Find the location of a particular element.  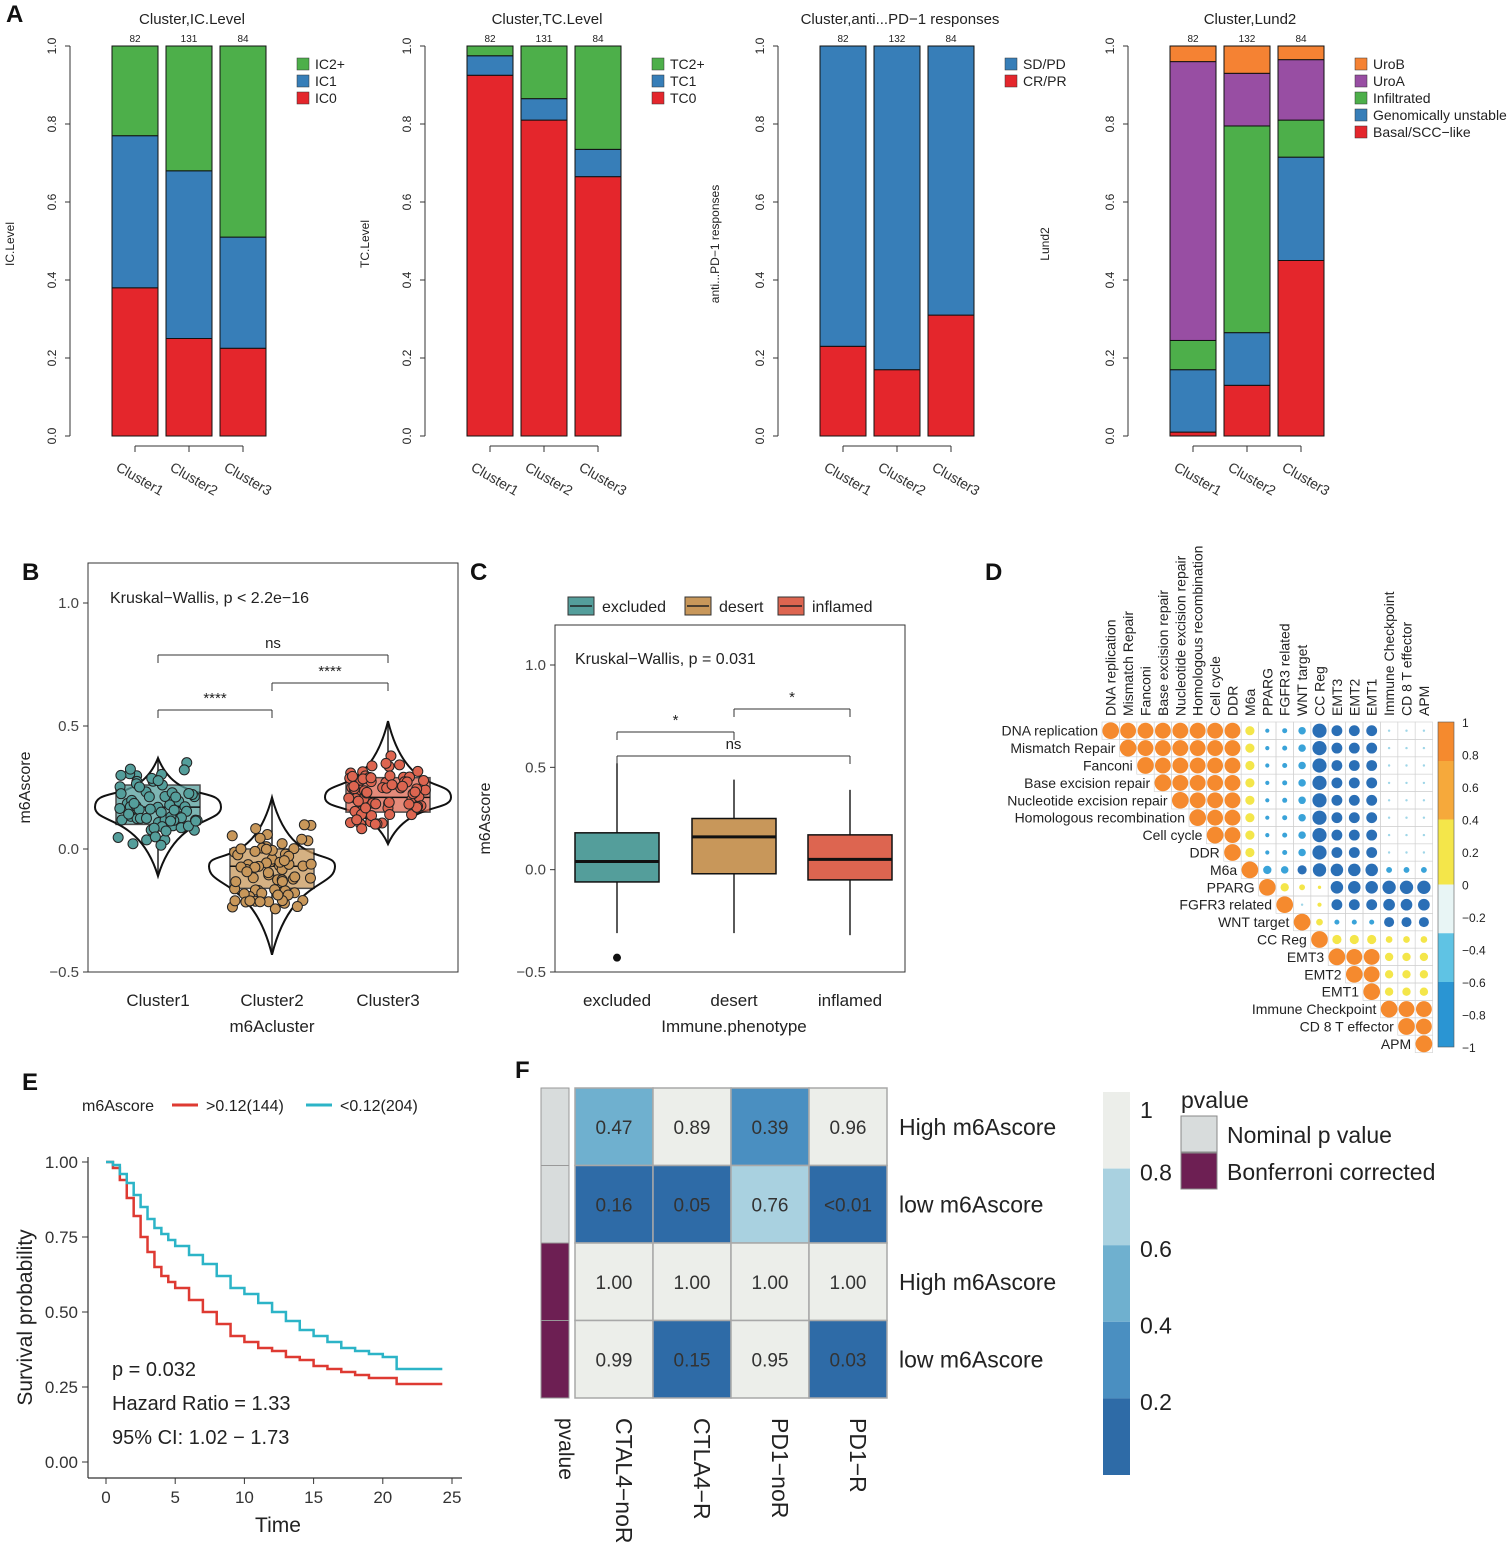

column-label: DDR is located at coordinates (1233, 701).